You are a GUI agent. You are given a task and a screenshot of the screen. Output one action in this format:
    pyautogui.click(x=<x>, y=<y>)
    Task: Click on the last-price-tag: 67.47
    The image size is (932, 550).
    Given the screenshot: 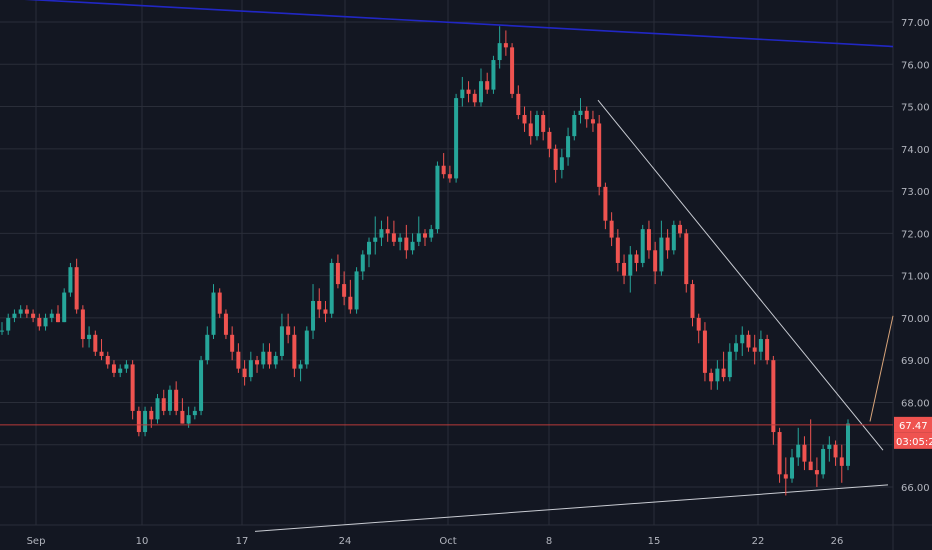 What is the action you would take?
    pyautogui.click(x=913, y=424)
    